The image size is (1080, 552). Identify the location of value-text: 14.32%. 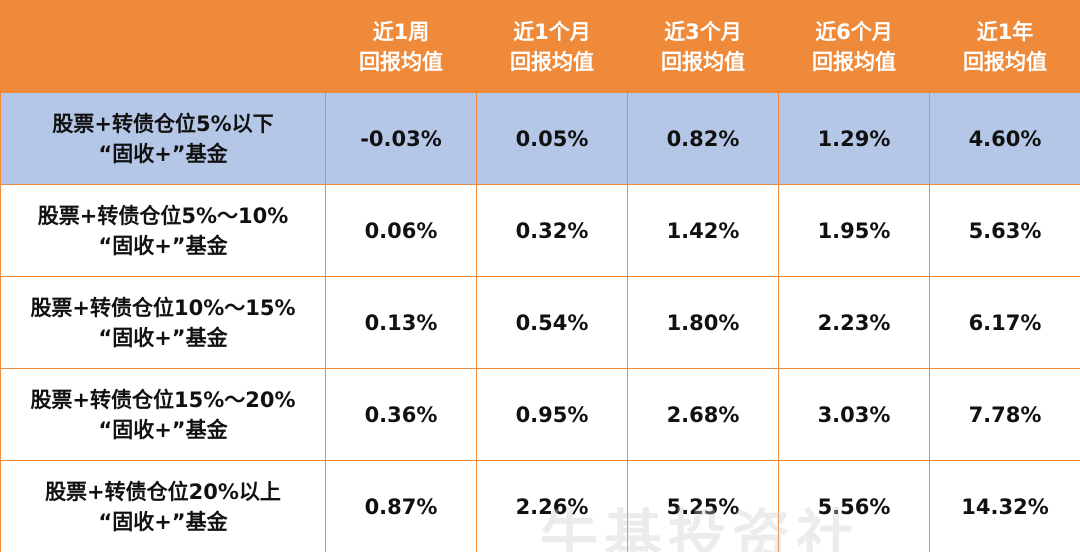
(1005, 506).